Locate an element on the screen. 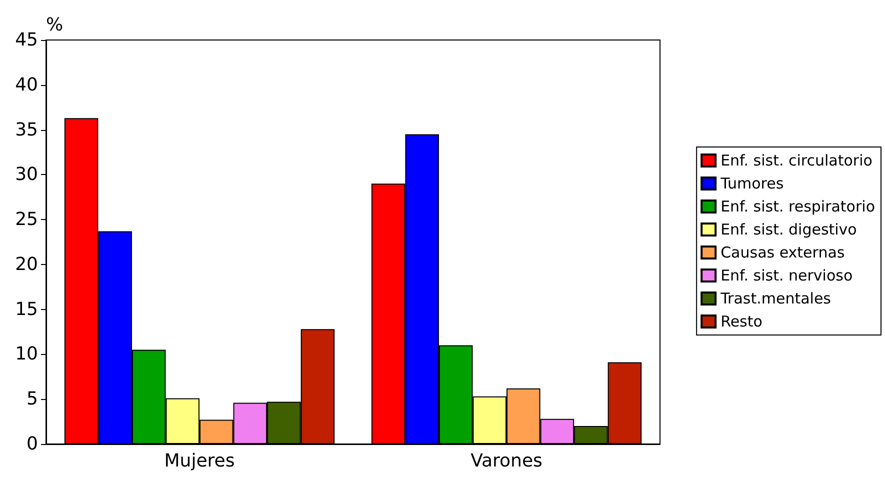 The height and width of the screenshot is (482, 885). legend-label: Enf. sist. nervioso is located at coordinates (786, 275).